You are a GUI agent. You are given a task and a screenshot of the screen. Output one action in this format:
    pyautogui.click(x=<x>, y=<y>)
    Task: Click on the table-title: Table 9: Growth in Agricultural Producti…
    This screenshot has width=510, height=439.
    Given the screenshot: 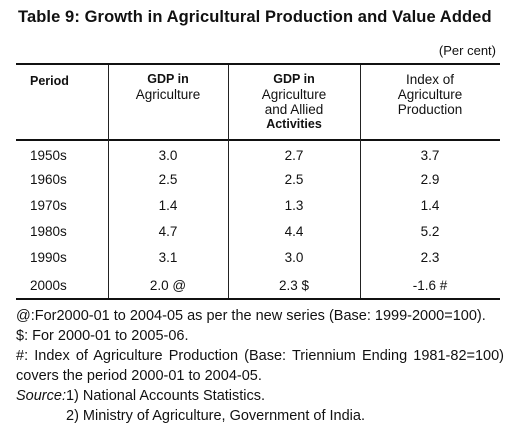 What is the action you would take?
    pyautogui.click(x=255, y=17)
    